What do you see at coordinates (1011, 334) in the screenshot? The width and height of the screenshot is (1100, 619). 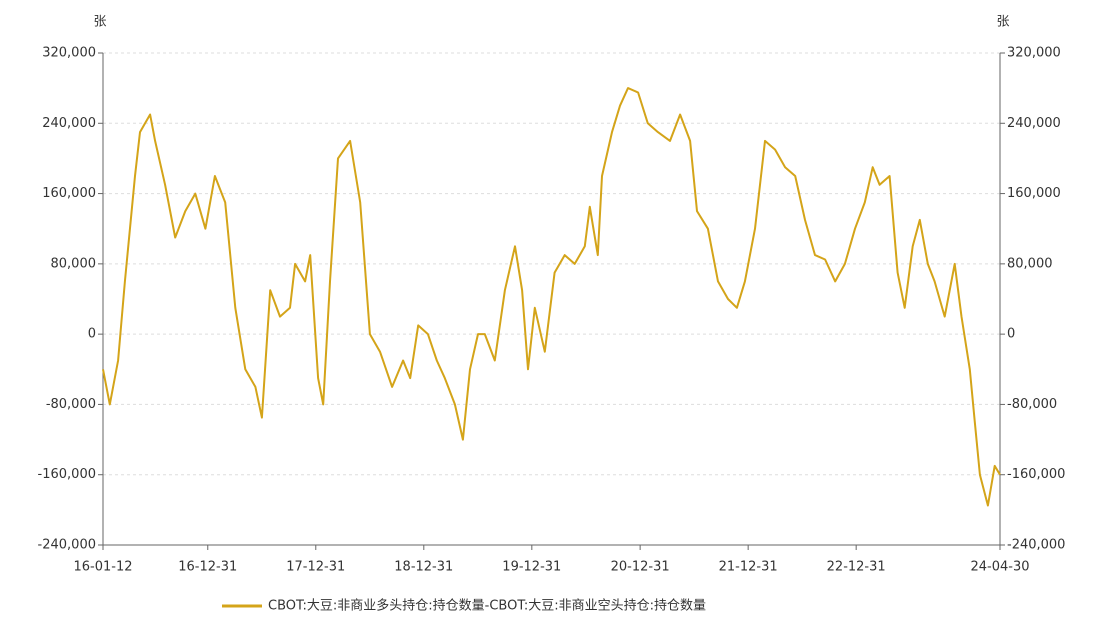 I see `y2-tick-label: 0` at bounding box center [1011, 334].